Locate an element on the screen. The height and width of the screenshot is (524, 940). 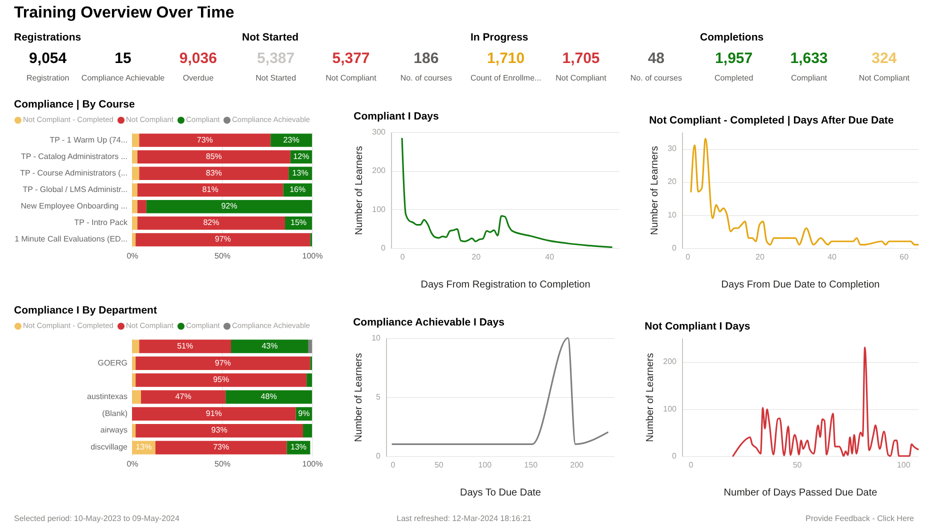
y-tick-label: 200 is located at coordinates (379, 171).